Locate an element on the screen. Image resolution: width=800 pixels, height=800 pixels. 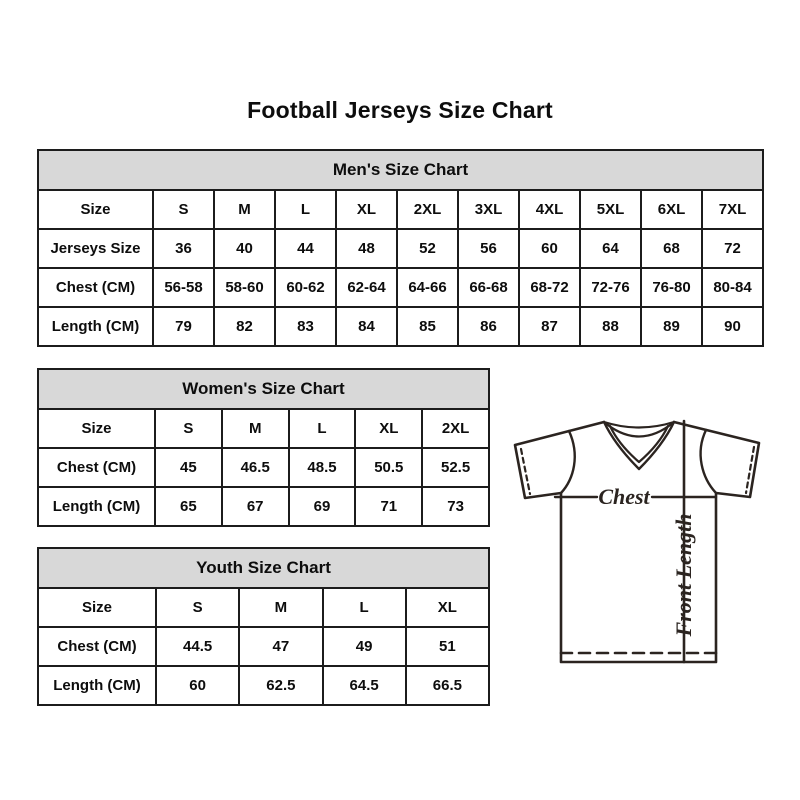
value-cell: 79 is located at coordinates (183, 326).